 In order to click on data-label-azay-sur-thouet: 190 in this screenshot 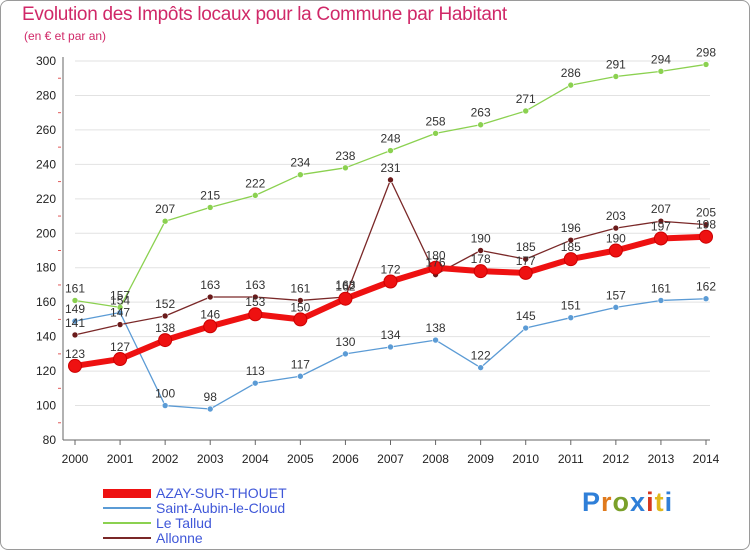, I will do `click(616, 239)`.